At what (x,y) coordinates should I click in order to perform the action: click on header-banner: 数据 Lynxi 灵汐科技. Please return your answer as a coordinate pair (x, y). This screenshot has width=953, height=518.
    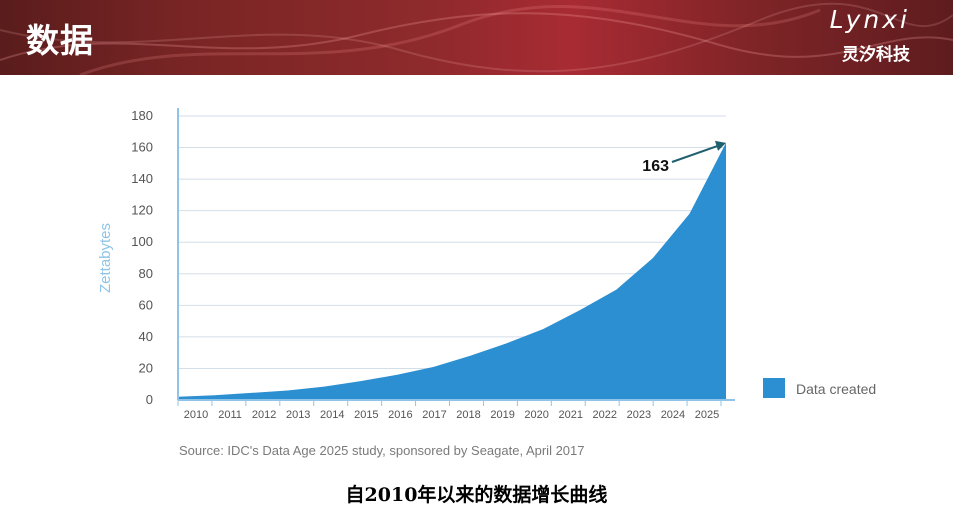
    Looking at the image, I should click on (476, 37).